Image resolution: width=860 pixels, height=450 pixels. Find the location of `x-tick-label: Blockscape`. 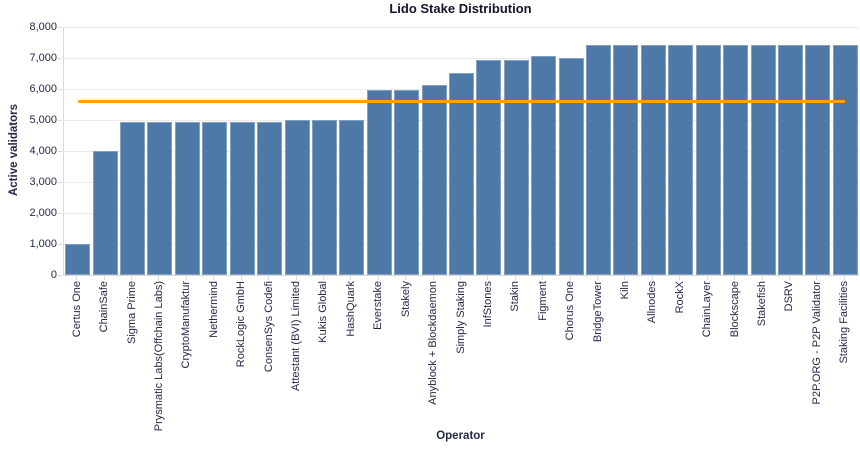

x-tick-label: Blockscape is located at coordinates (734, 309).